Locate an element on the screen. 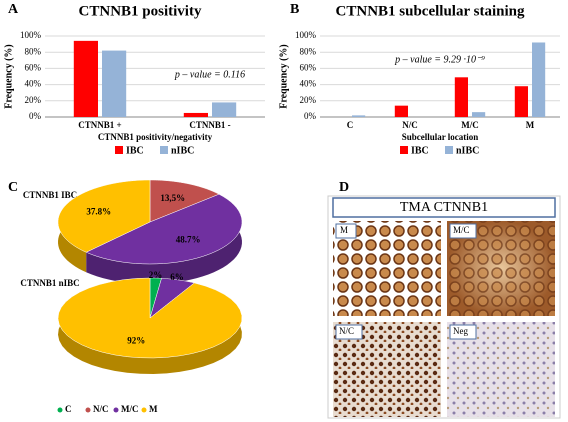 The image size is (568, 422). annotation: p – value = 0.116 is located at coordinates (209, 74).